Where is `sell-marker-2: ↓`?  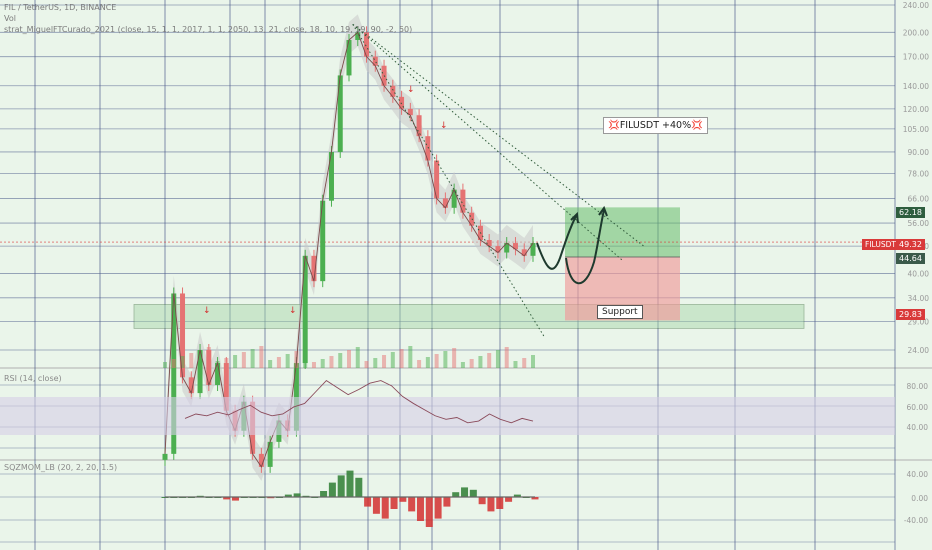 sell-marker-2: ↓ is located at coordinates (411, 90).